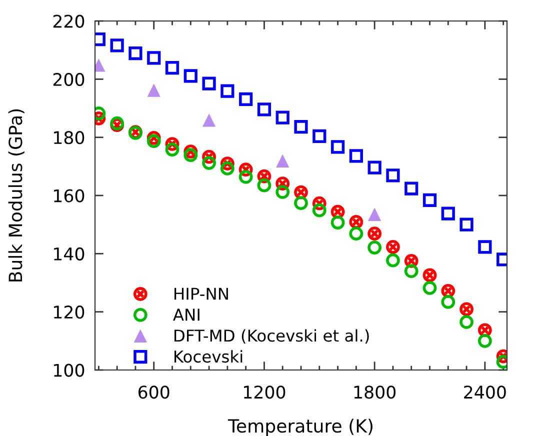  Describe the element at coordinates (16, 195) in the screenshot. I see `y-axis-title: Bulk Modulus (GPa)` at that location.